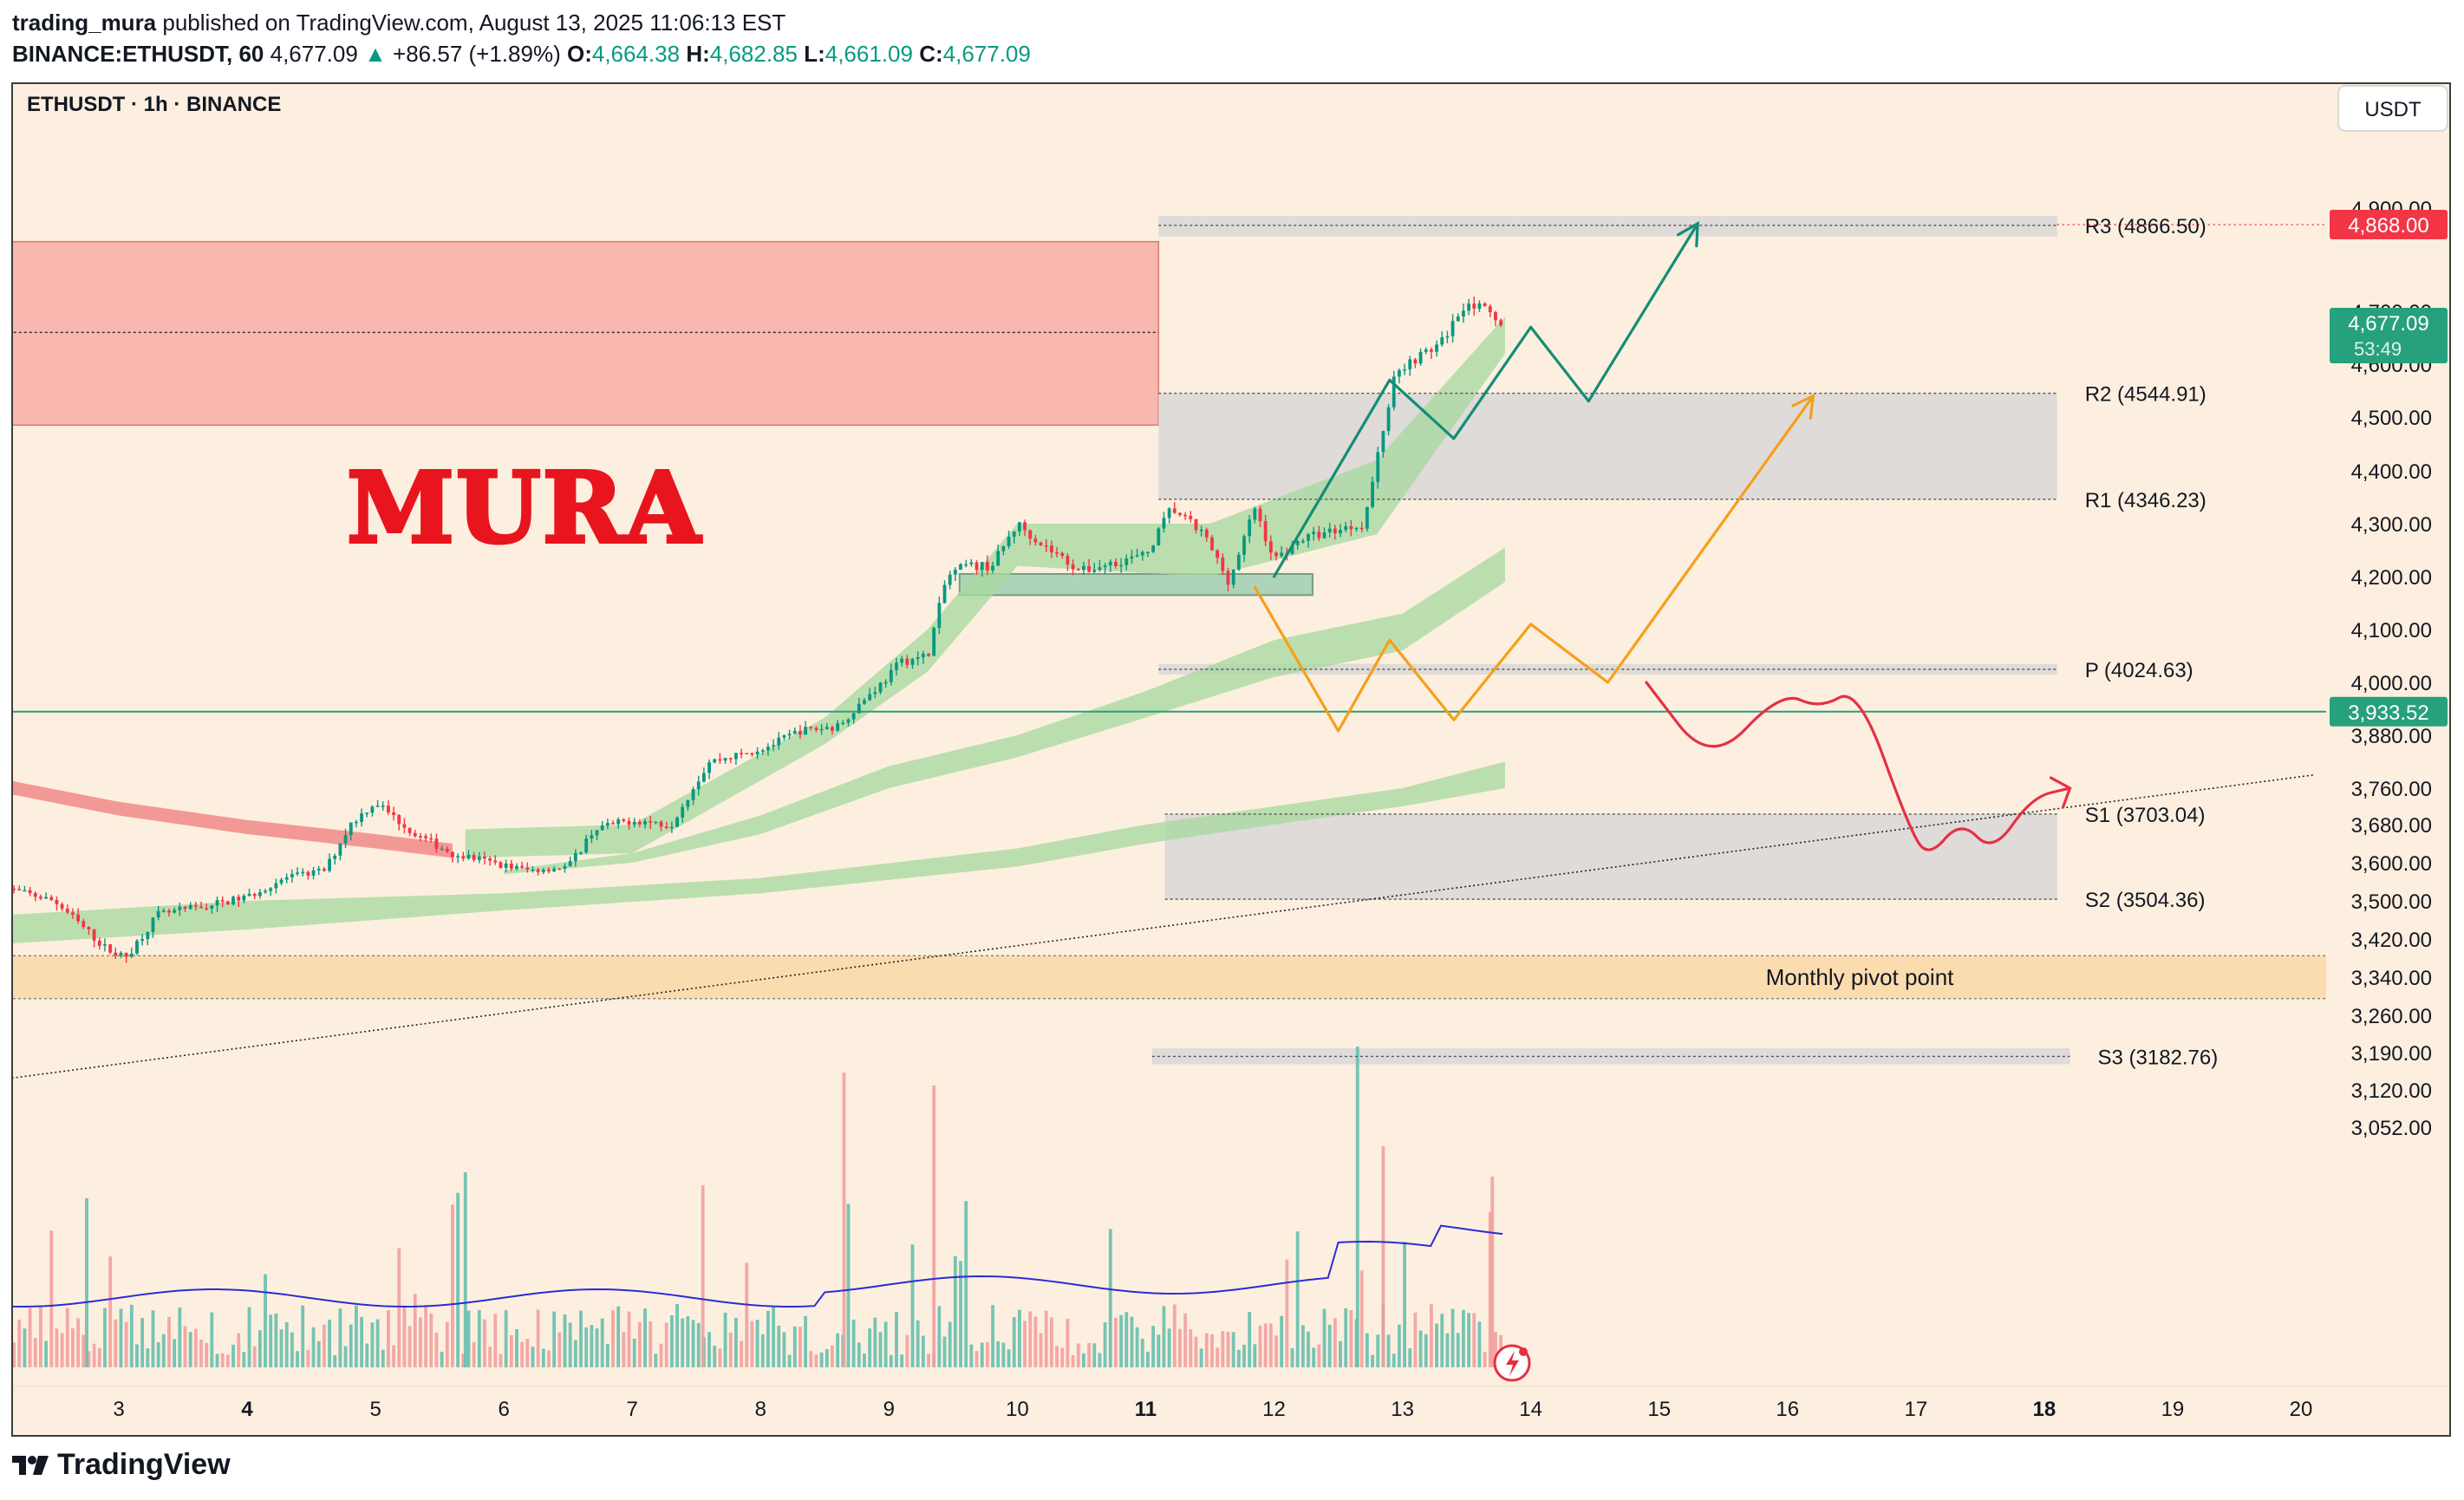 This screenshot has height=1500, width=2464. What do you see at coordinates (1687, 234) in the screenshot?
I see `bullish-scenario-path-arrowhead` at bounding box center [1687, 234].